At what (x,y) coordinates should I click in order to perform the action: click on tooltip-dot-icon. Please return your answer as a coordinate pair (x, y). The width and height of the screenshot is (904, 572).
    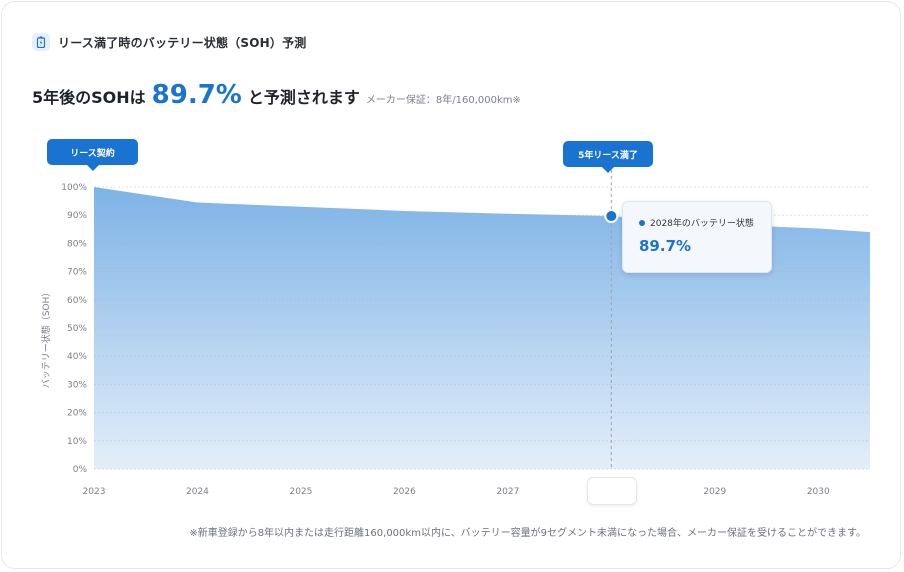
    Looking at the image, I should click on (642, 222).